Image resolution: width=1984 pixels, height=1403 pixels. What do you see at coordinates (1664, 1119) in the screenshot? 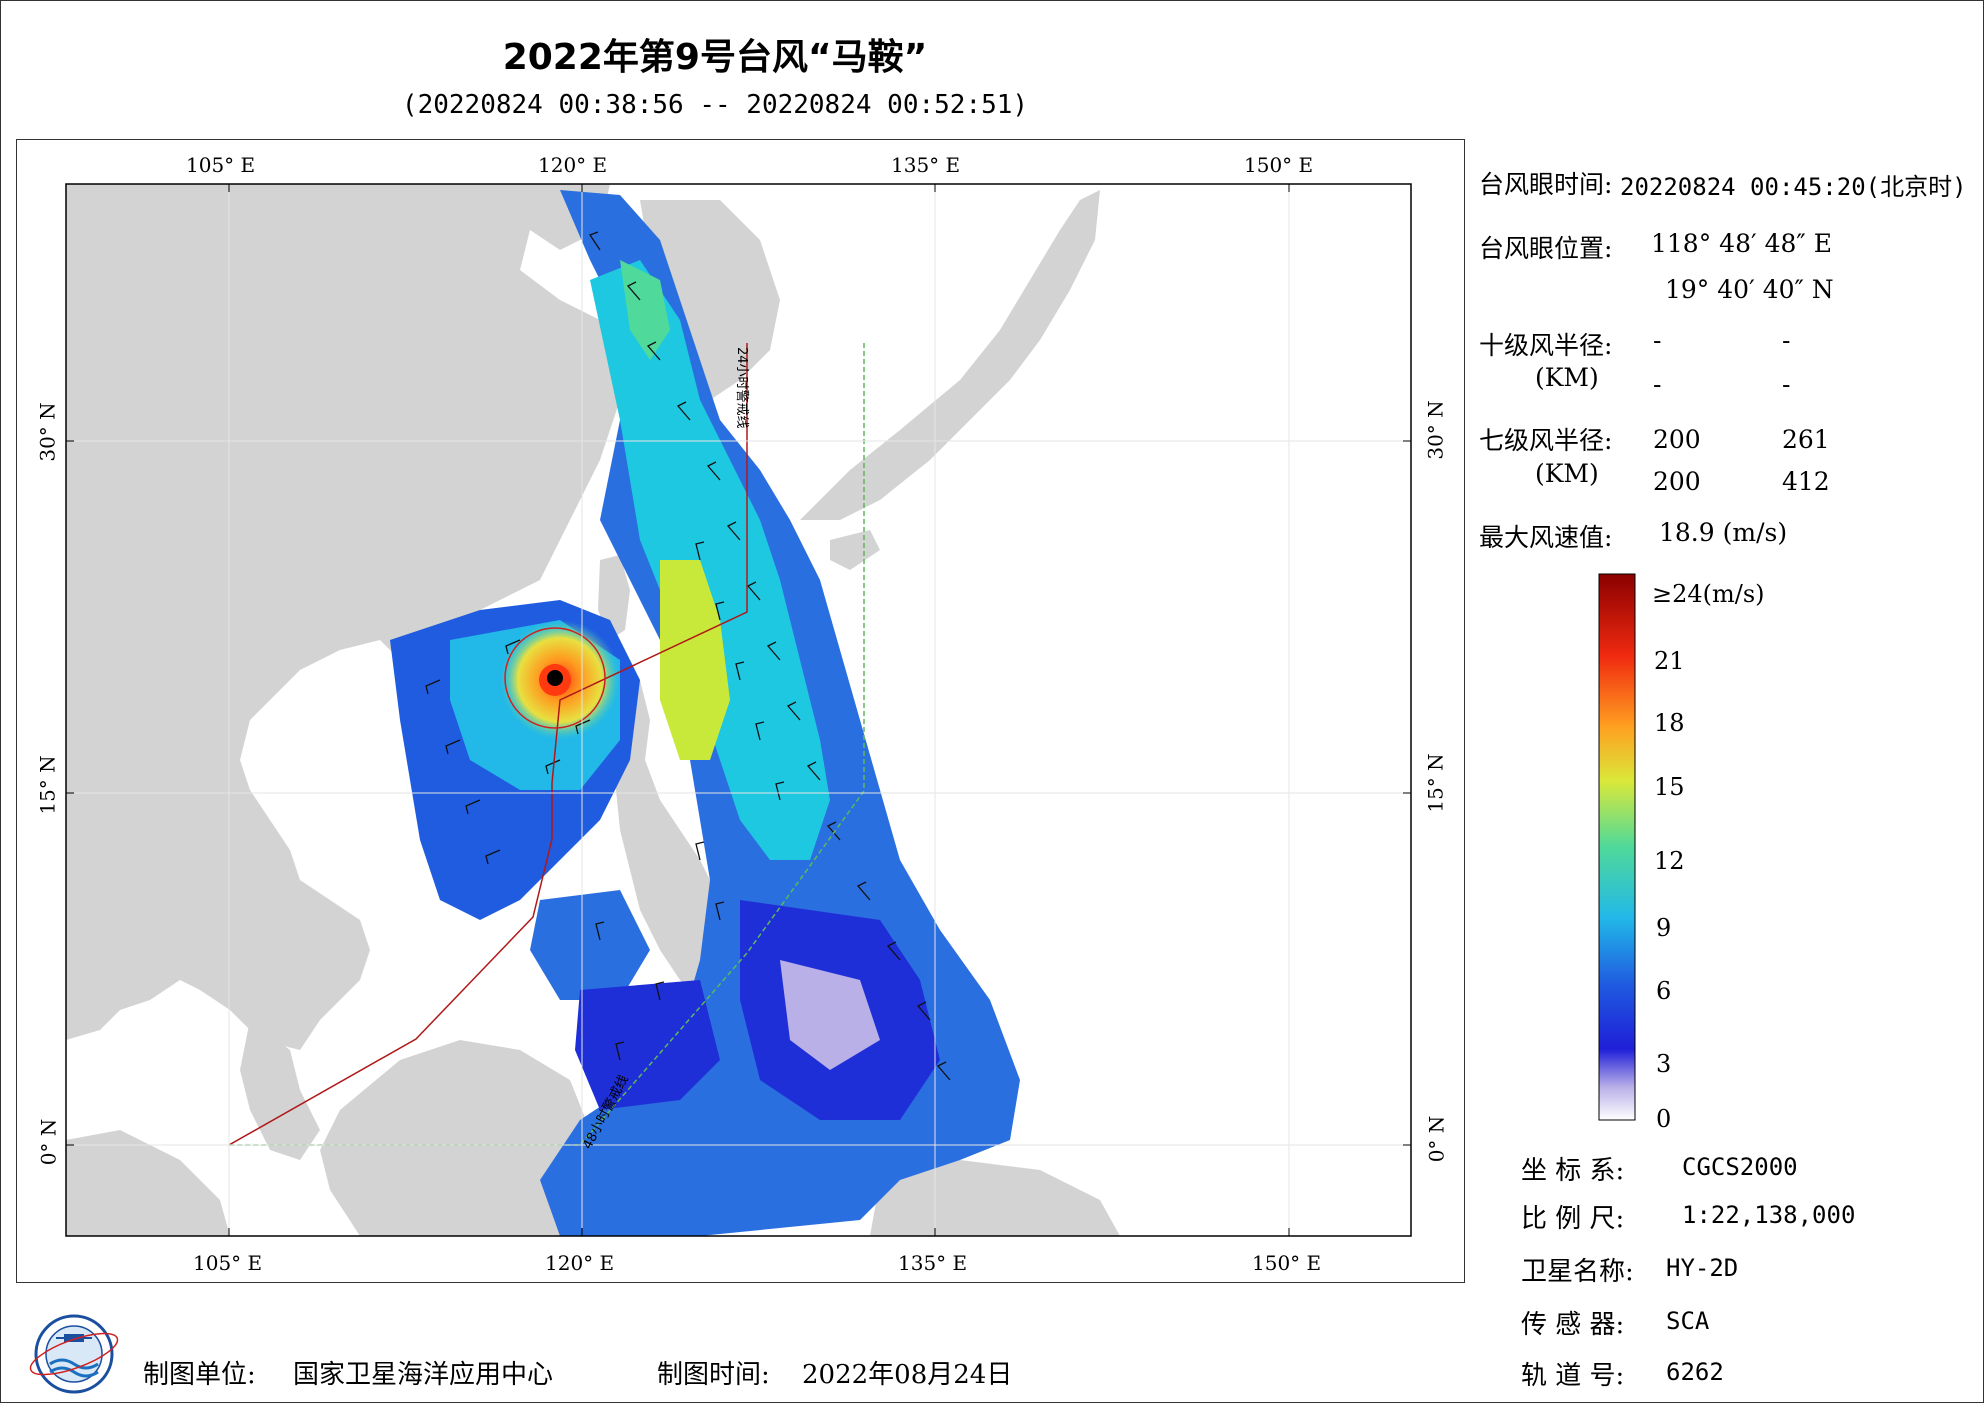
I see `colorbar-label-0: 0` at bounding box center [1664, 1119].